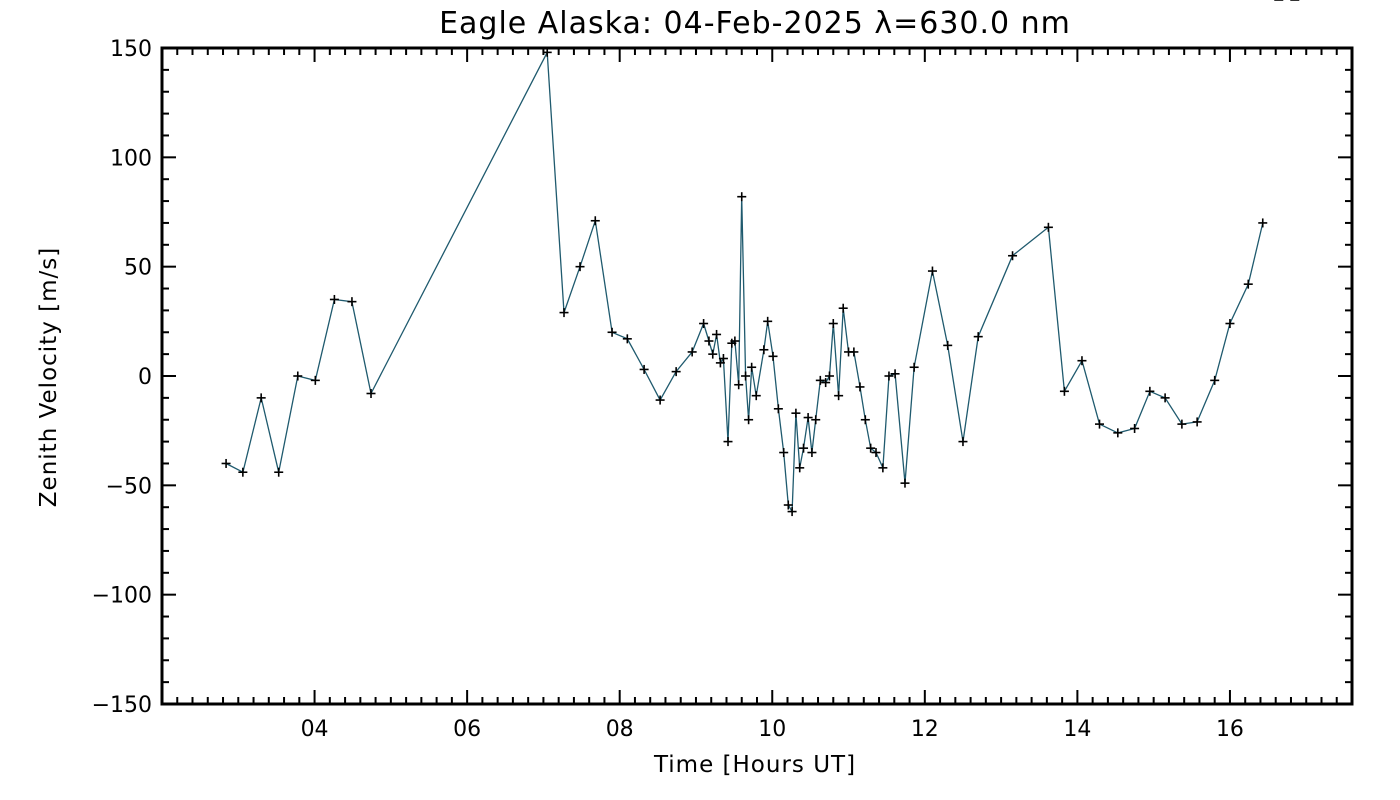  What do you see at coordinates (1230, 729) in the screenshot?
I see `x-tick-label: 16` at bounding box center [1230, 729].